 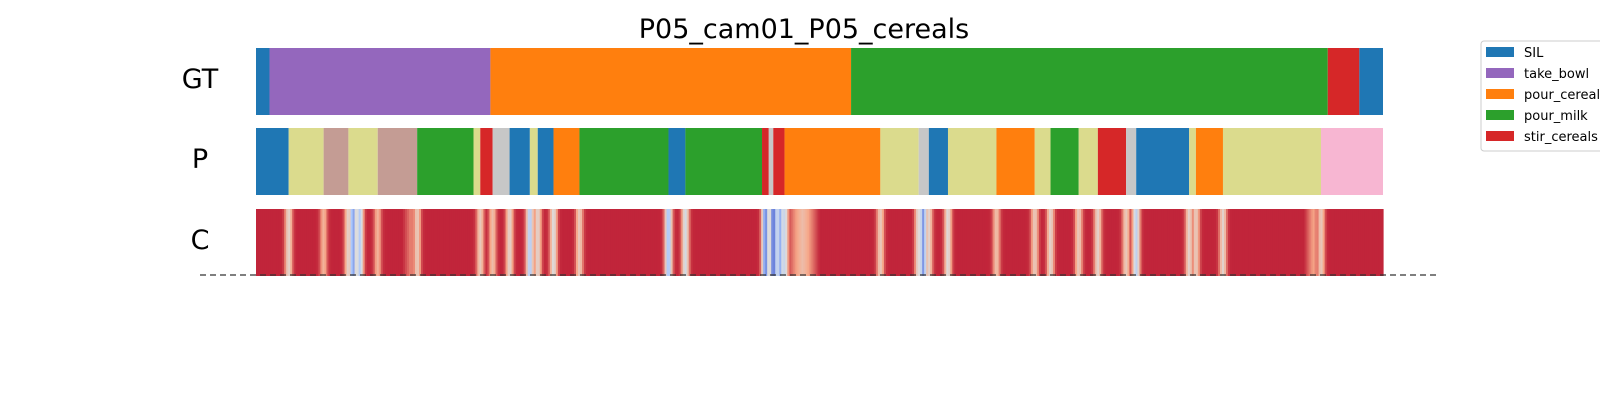 What do you see at coordinates (1500, 136) in the screenshot?
I see `legend-swatch-stir-cereals` at bounding box center [1500, 136].